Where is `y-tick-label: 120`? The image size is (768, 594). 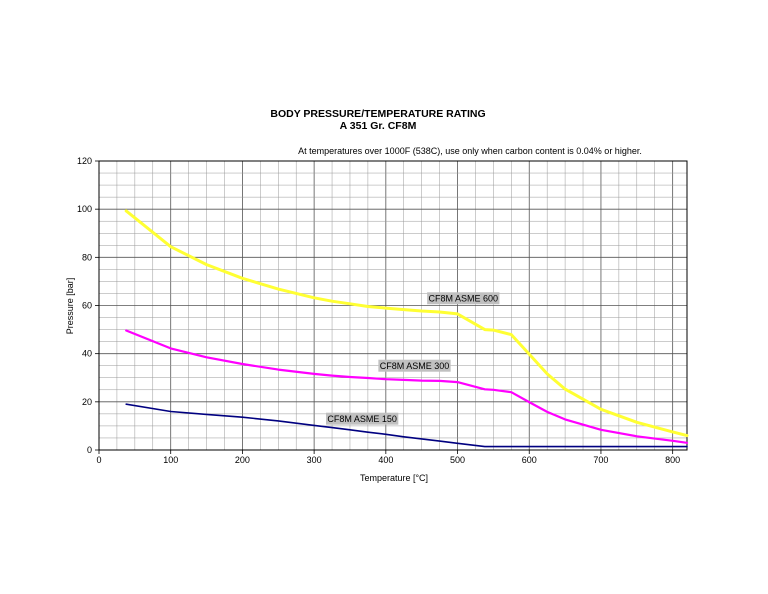 y-tick-label: 120 is located at coordinates (84, 161).